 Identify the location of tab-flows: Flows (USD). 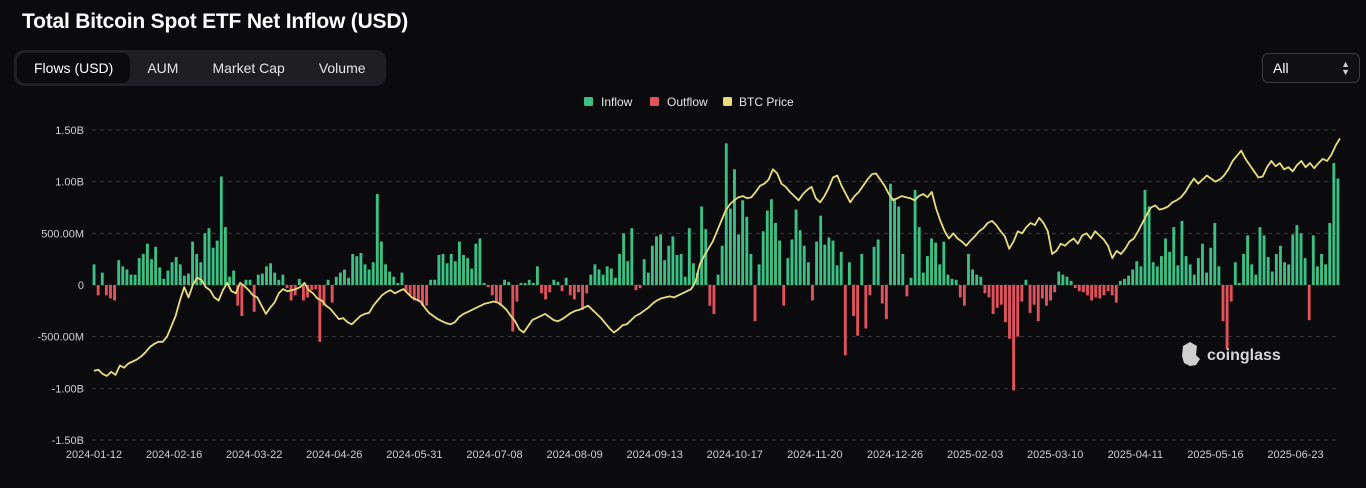
(74, 68).